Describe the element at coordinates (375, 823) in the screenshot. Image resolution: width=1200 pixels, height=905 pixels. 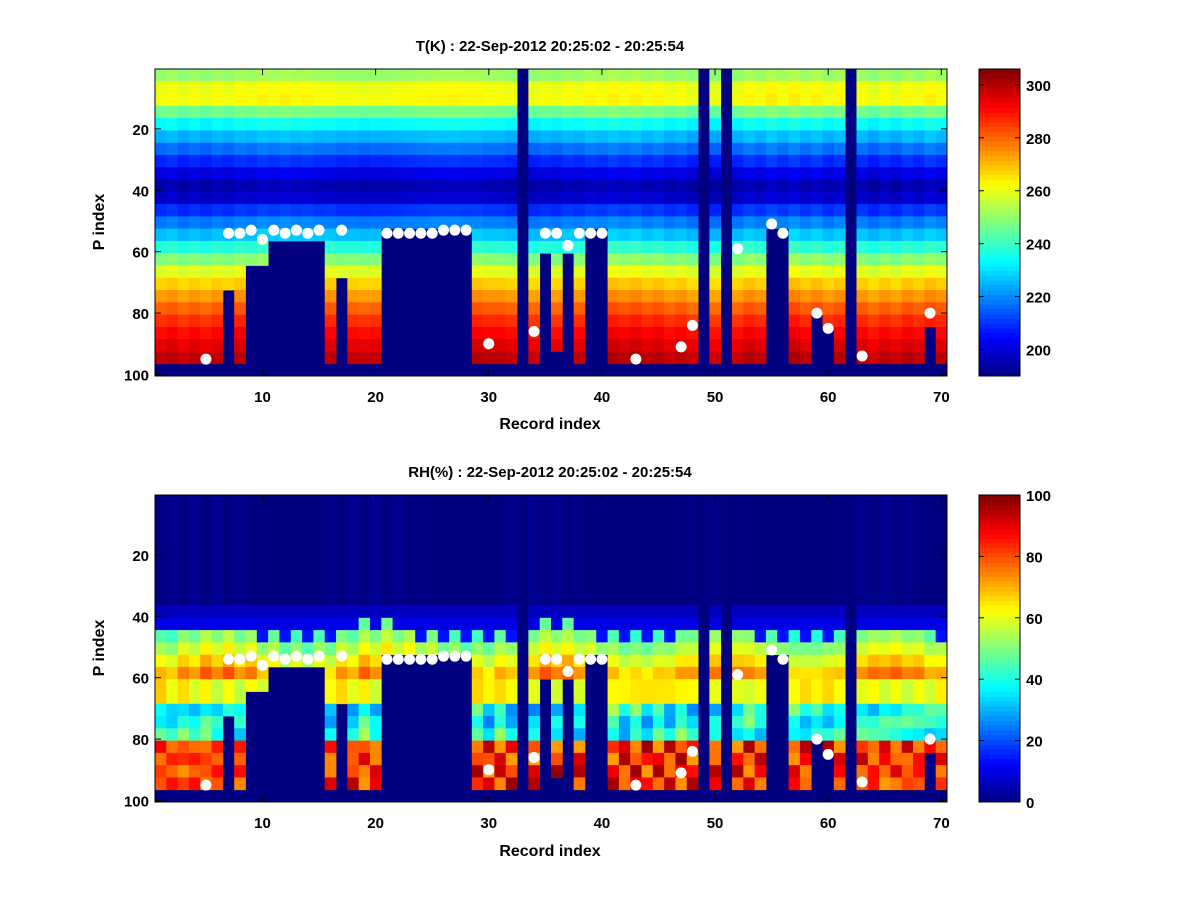
I see `x-tick-label: 20` at that location.